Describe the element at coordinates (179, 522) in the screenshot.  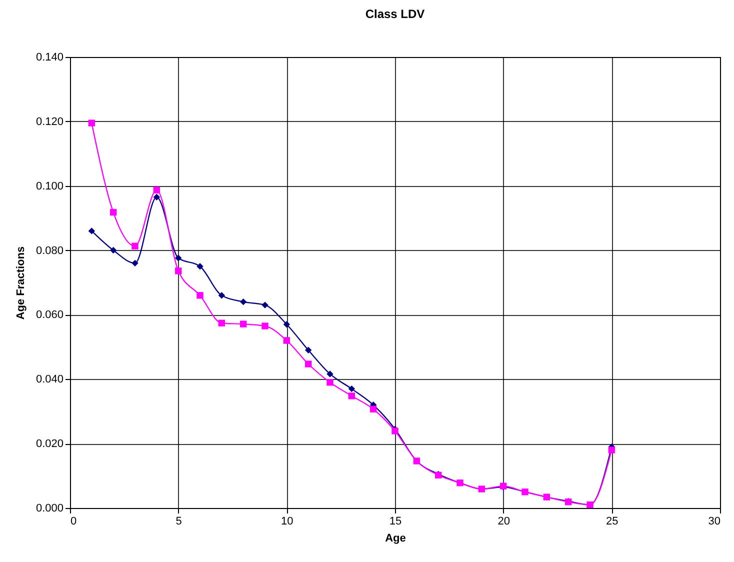
I see `x-tick-label: 5` at that location.